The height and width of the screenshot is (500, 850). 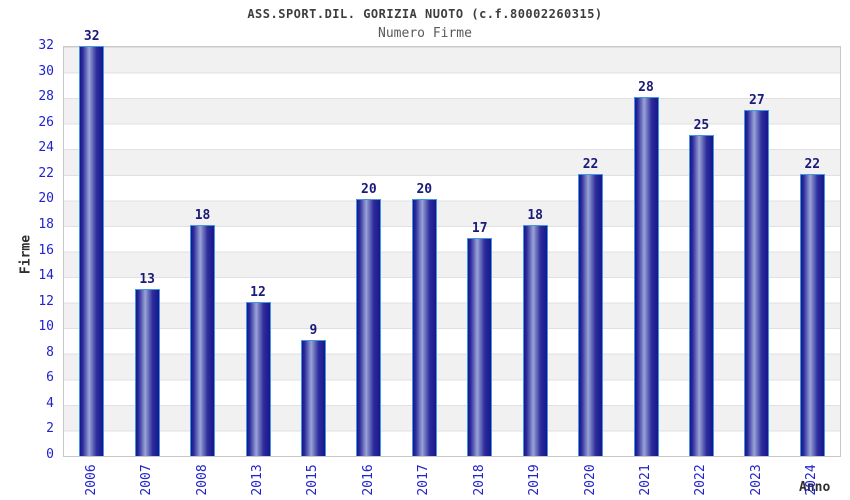 What do you see at coordinates (147, 372) in the screenshot?
I see `bar-2007` at bounding box center [147, 372].